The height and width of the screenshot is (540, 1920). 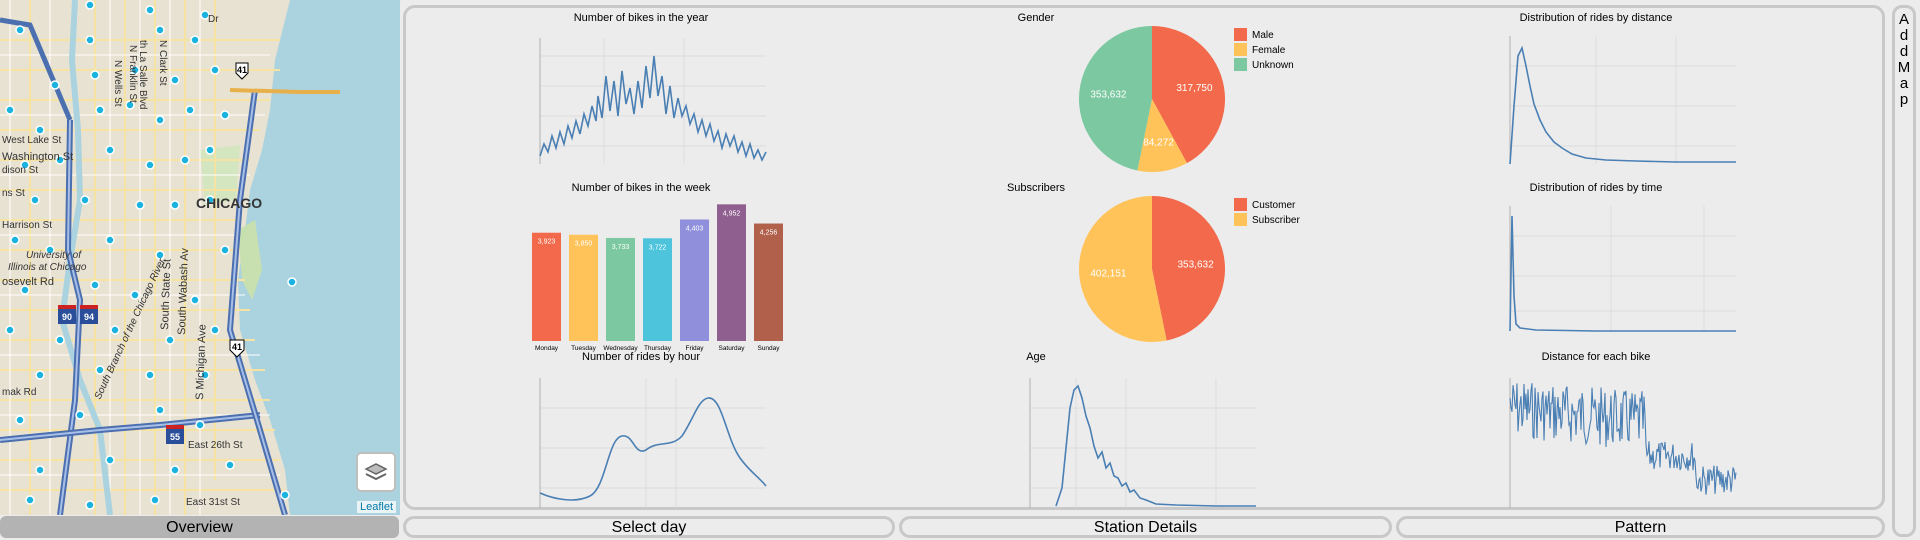 I want to click on week-category-label: Monday, so click(x=547, y=348).